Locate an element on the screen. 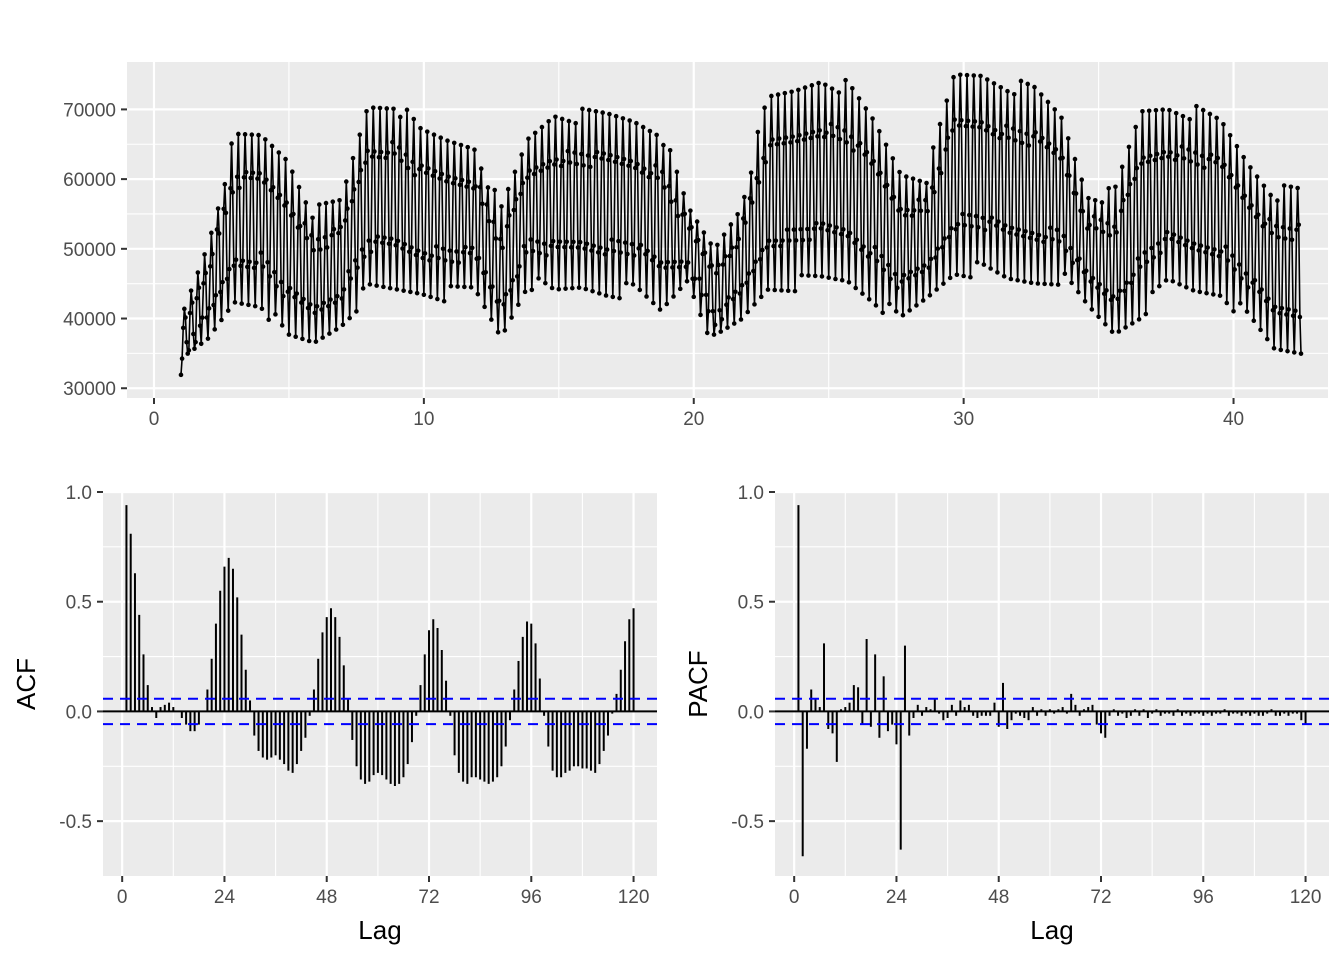 The image size is (1344, 960). pacf-x-axis-title: Lag is located at coordinates (1051, 930).